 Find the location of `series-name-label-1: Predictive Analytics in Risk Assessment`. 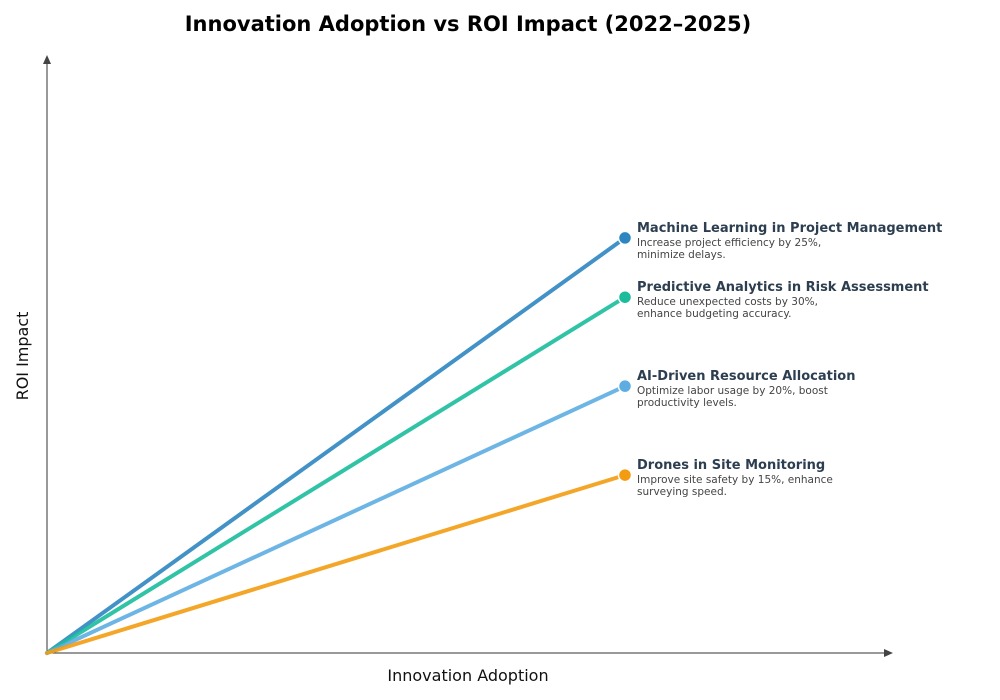

series-name-label-1: Predictive Analytics in Risk Assessment is located at coordinates (783, 287).